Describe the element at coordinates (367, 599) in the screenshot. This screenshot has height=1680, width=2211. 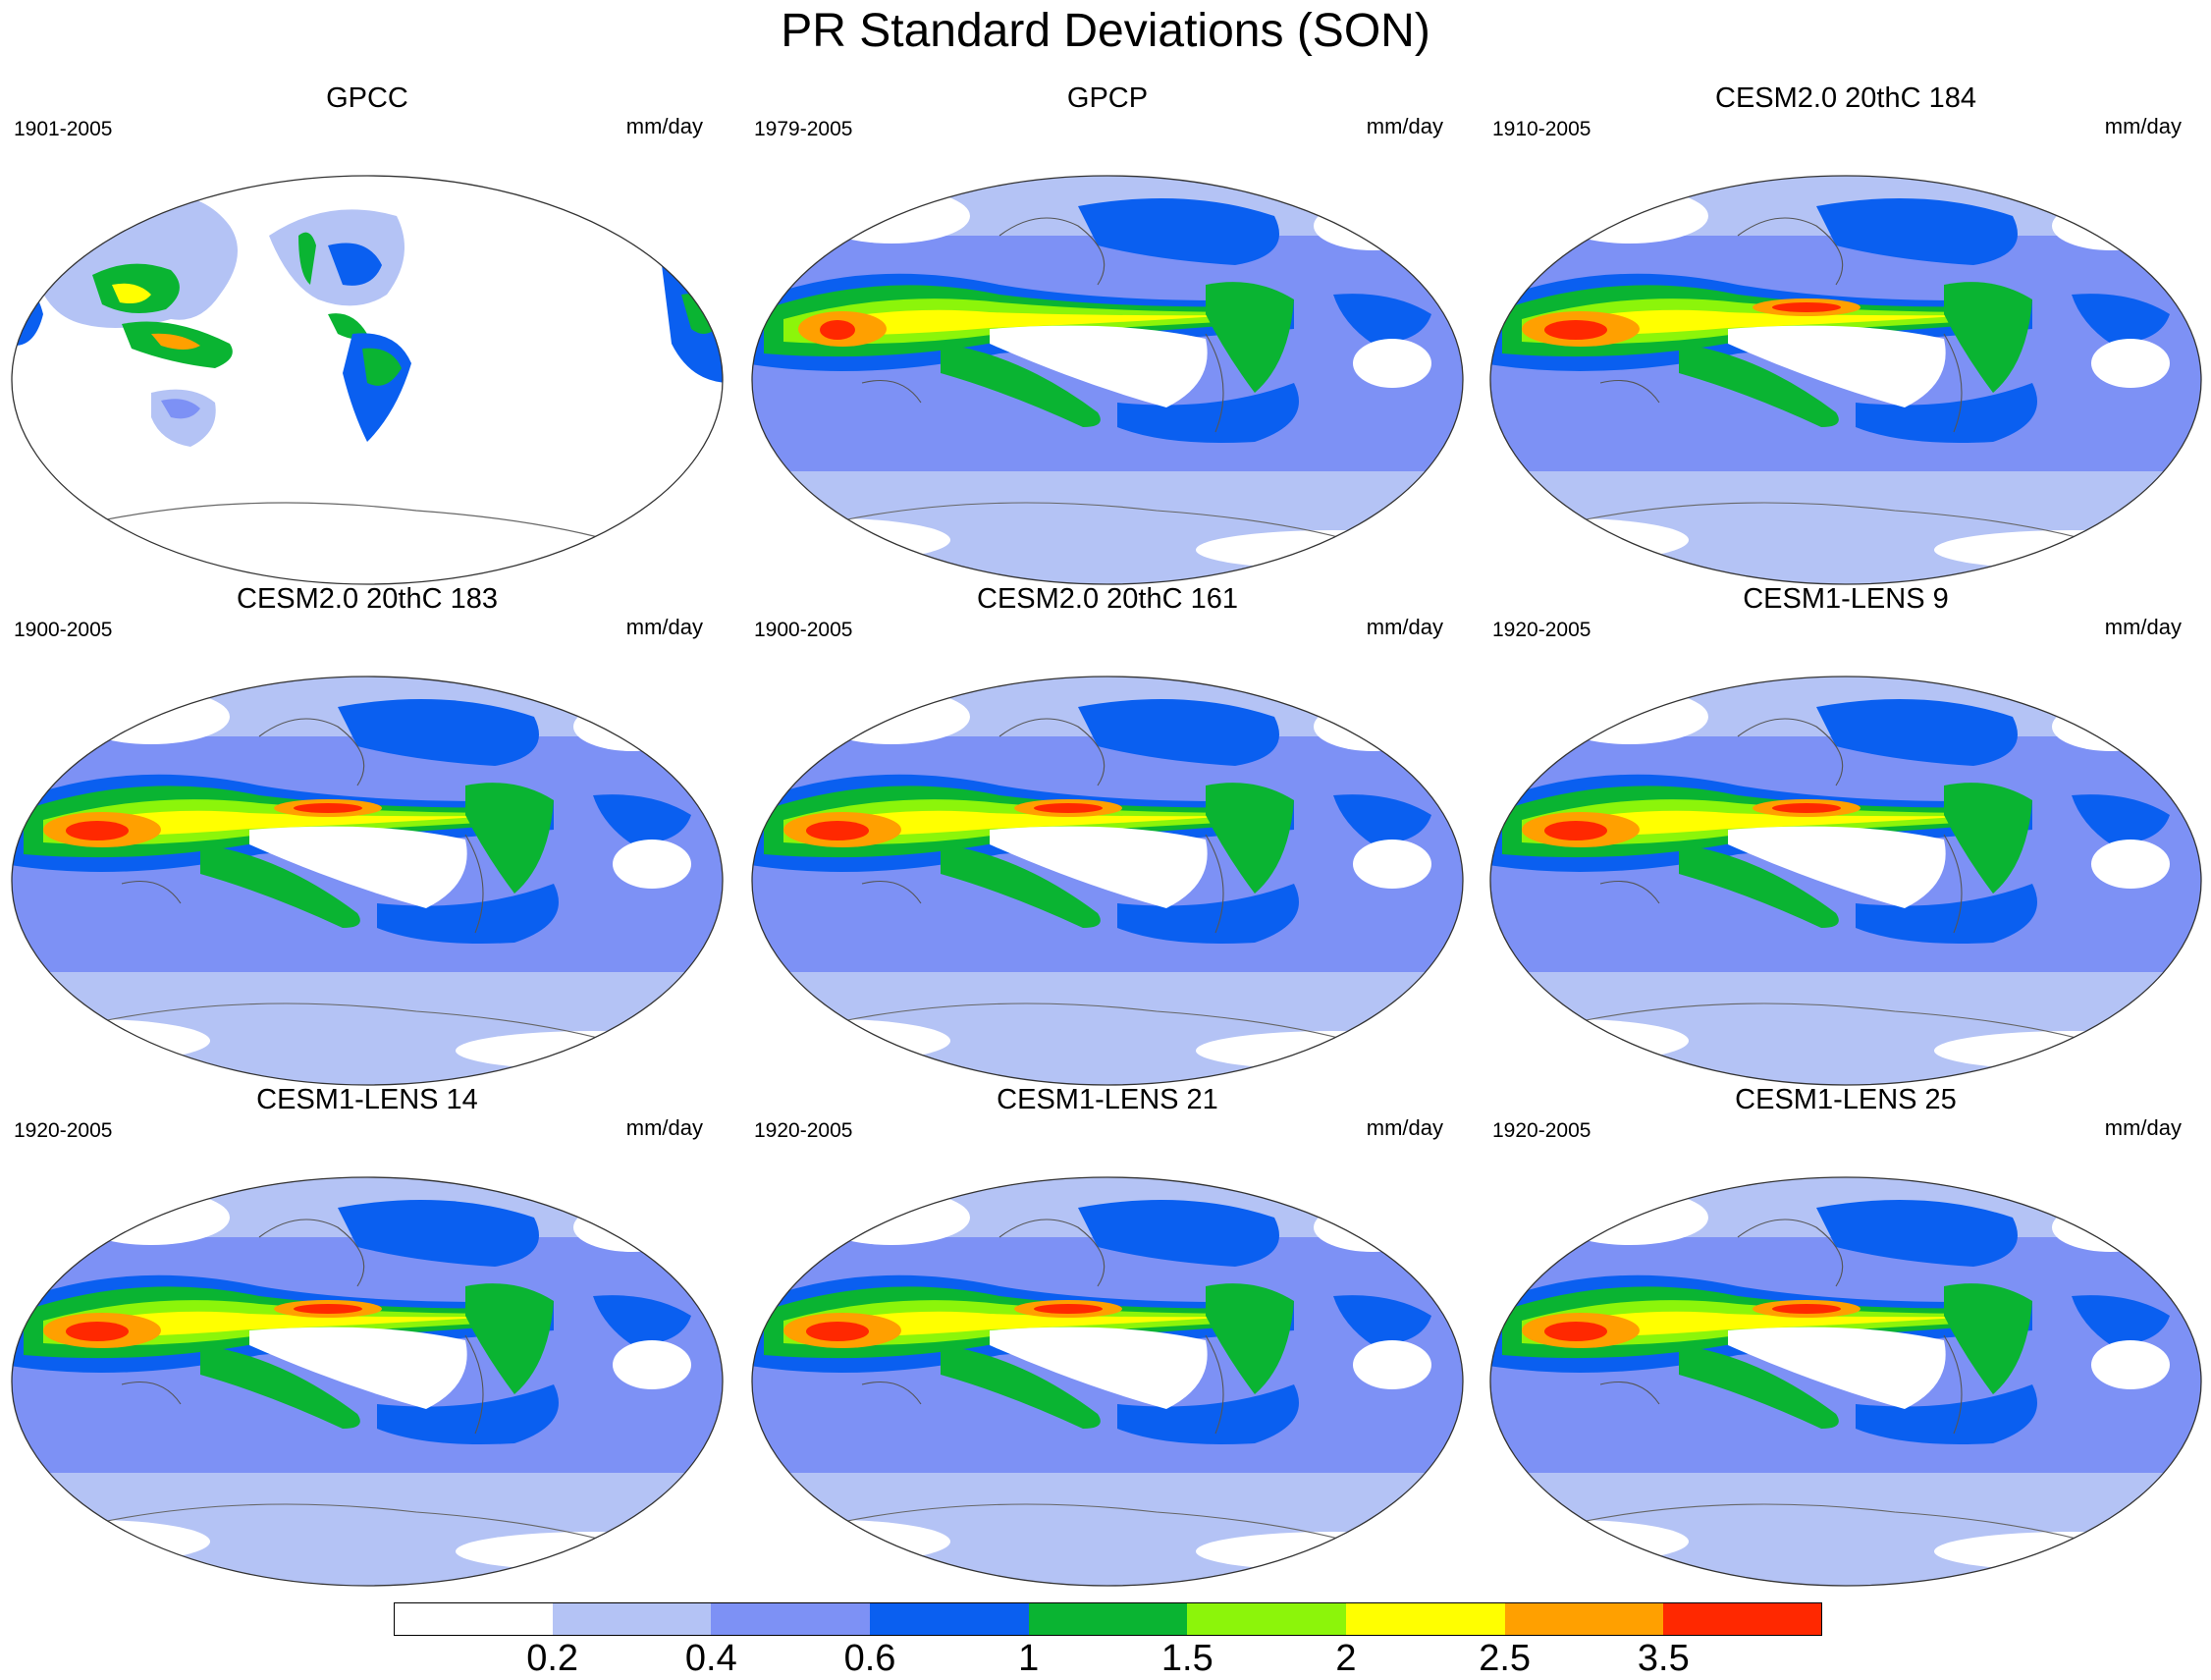
I see `panel-title: CESM2.0 20thC 183` at that location.